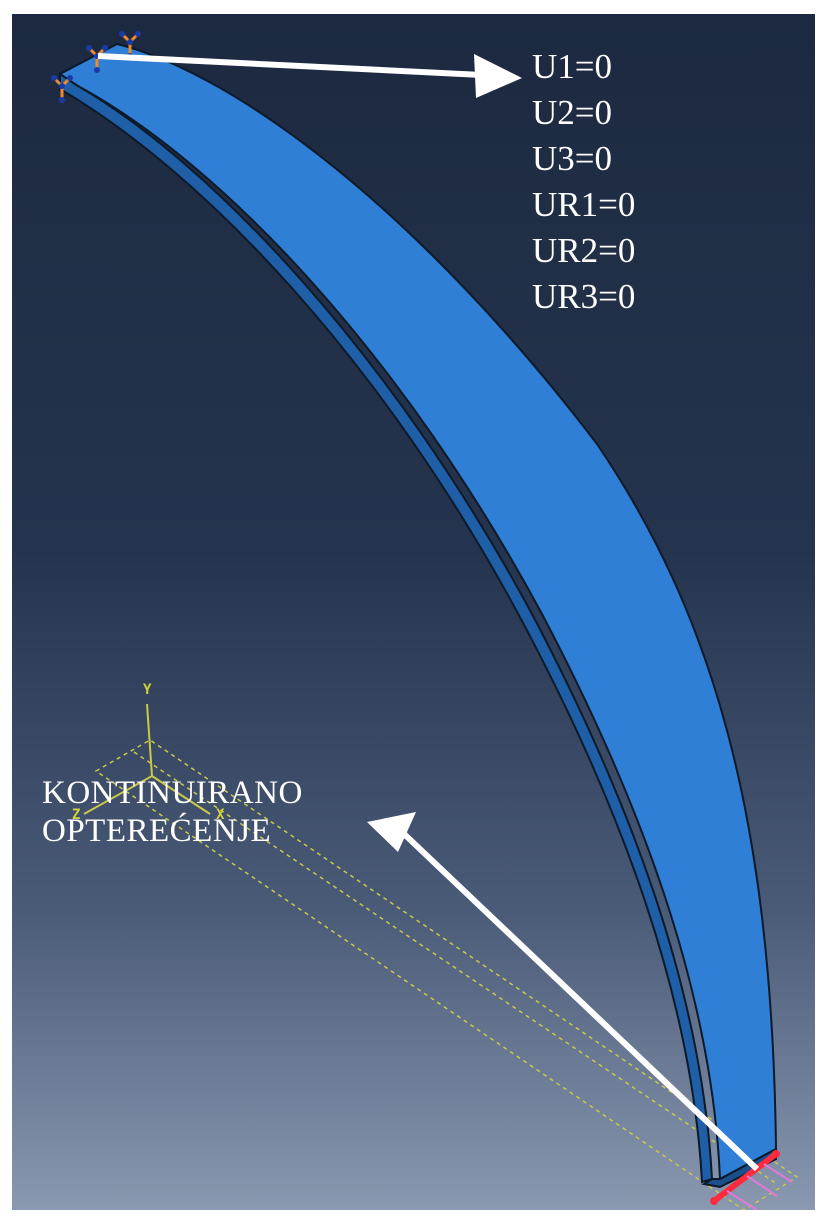 The width and height of the screenshot is (828, 1223). Describe the element at coordinates (149, 740) in the screenshot. I see `axis-y-line` at that location.